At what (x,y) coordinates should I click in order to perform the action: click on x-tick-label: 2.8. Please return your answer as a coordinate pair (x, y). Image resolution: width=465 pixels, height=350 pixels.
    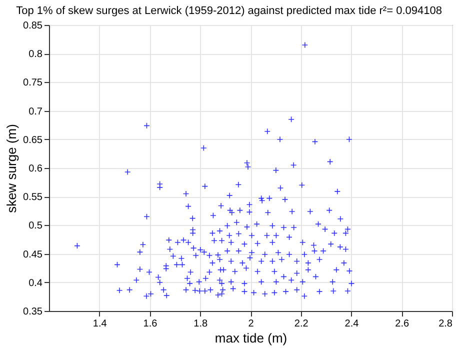
    Looking at the image, I should click on (445, 324).